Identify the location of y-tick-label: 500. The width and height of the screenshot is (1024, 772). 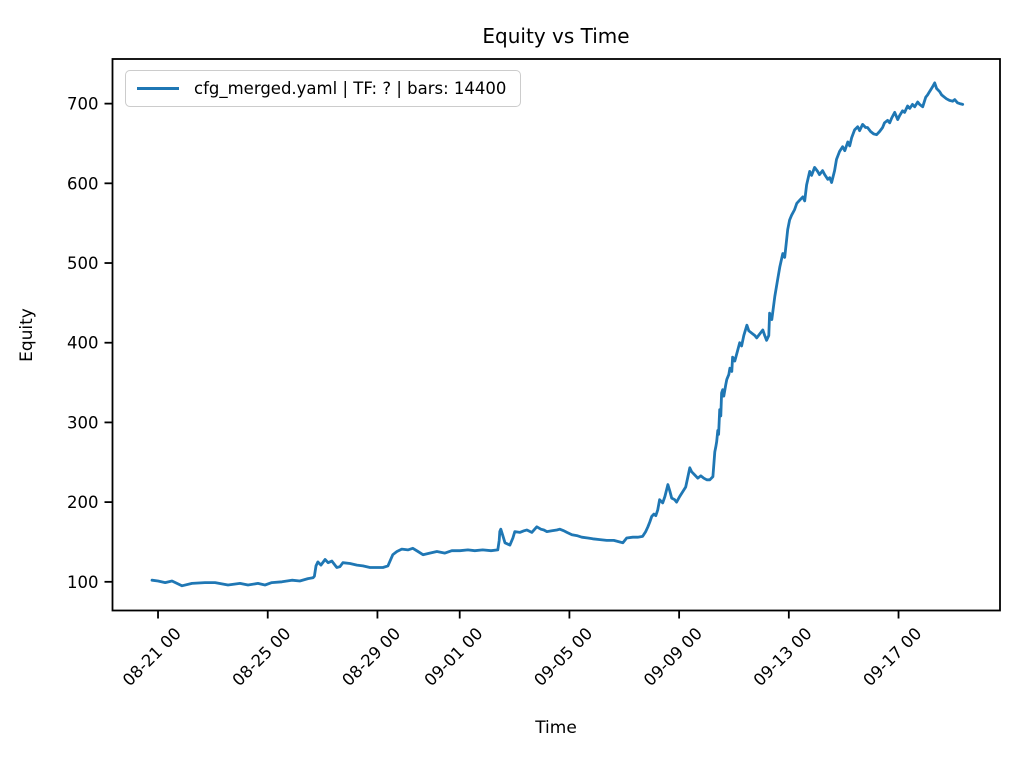
(83, 263).